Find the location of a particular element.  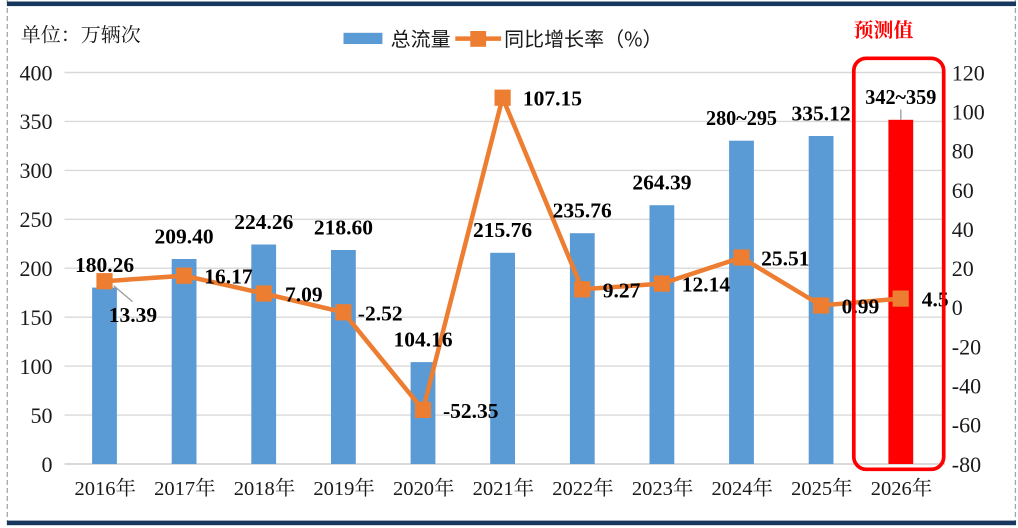

svg-text: 120 is located at coordinates (968, 72).